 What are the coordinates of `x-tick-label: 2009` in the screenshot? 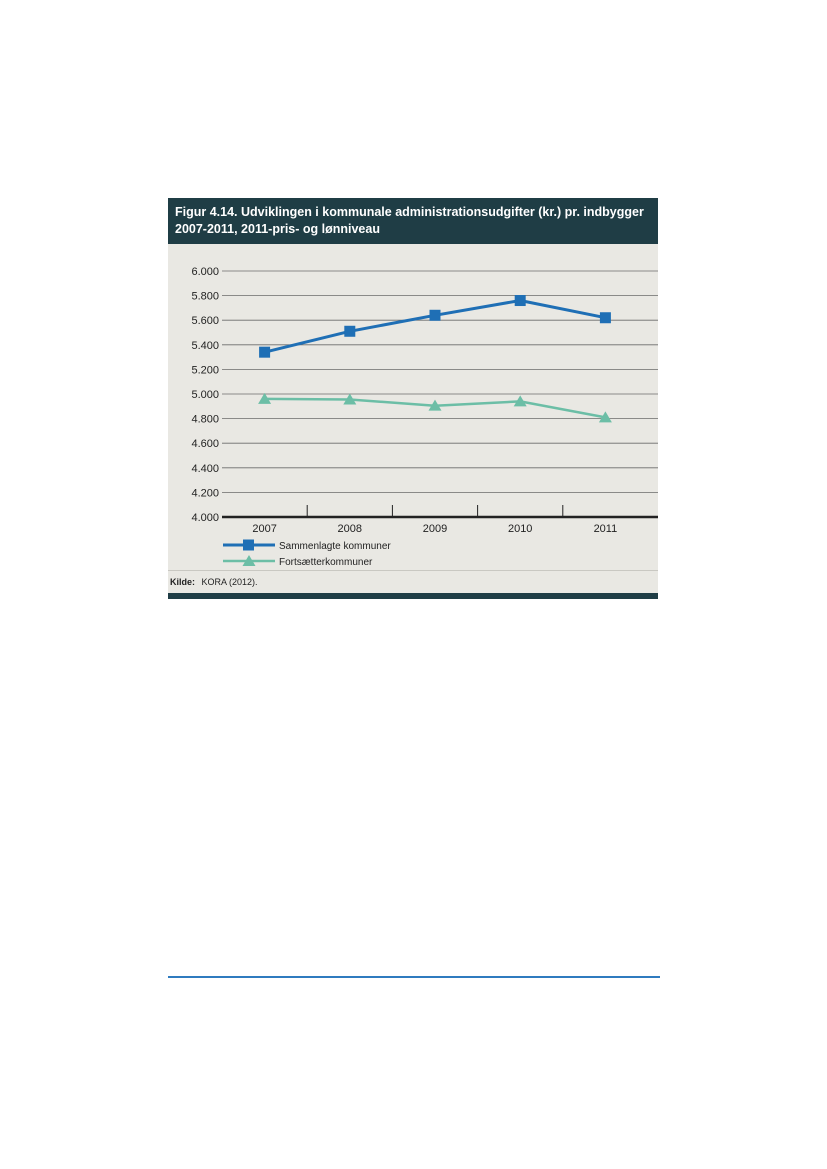 It's located at (435, 529).